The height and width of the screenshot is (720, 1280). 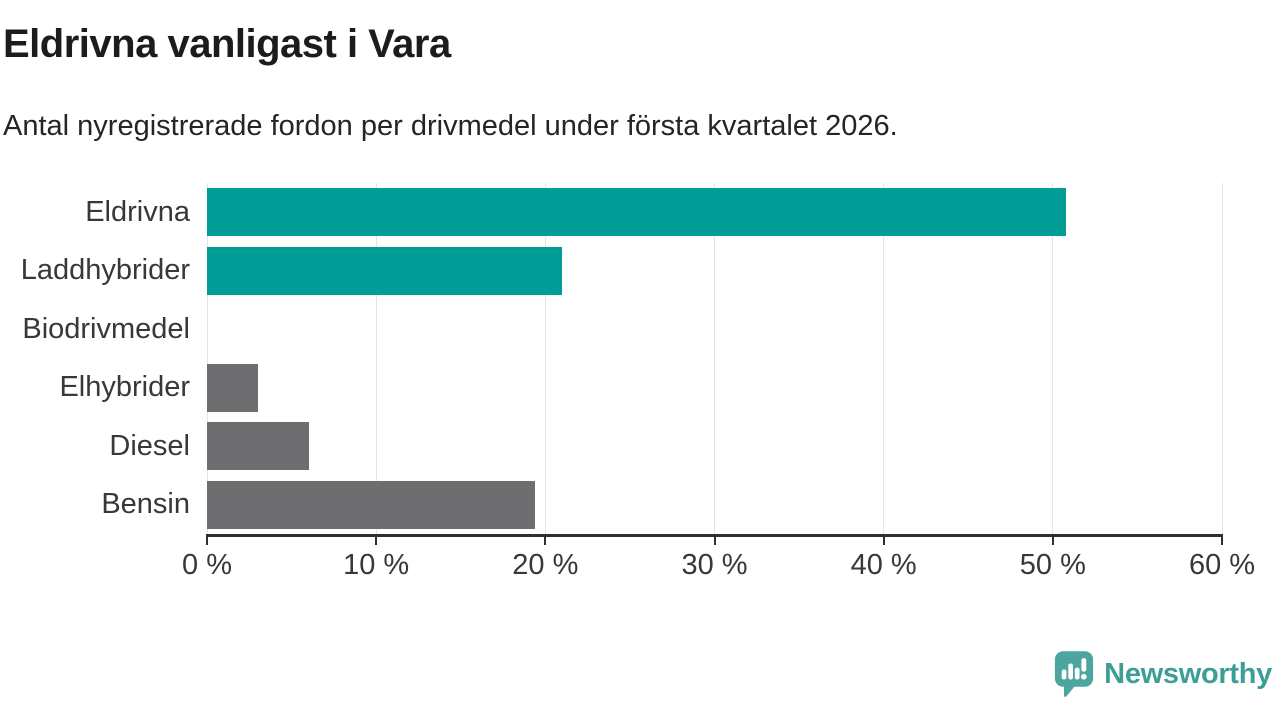 What do you see at coordinates (207, 565) in the screenshot?
I see `x-tick-label-0: 0 %` at bounding box center [207, 565].